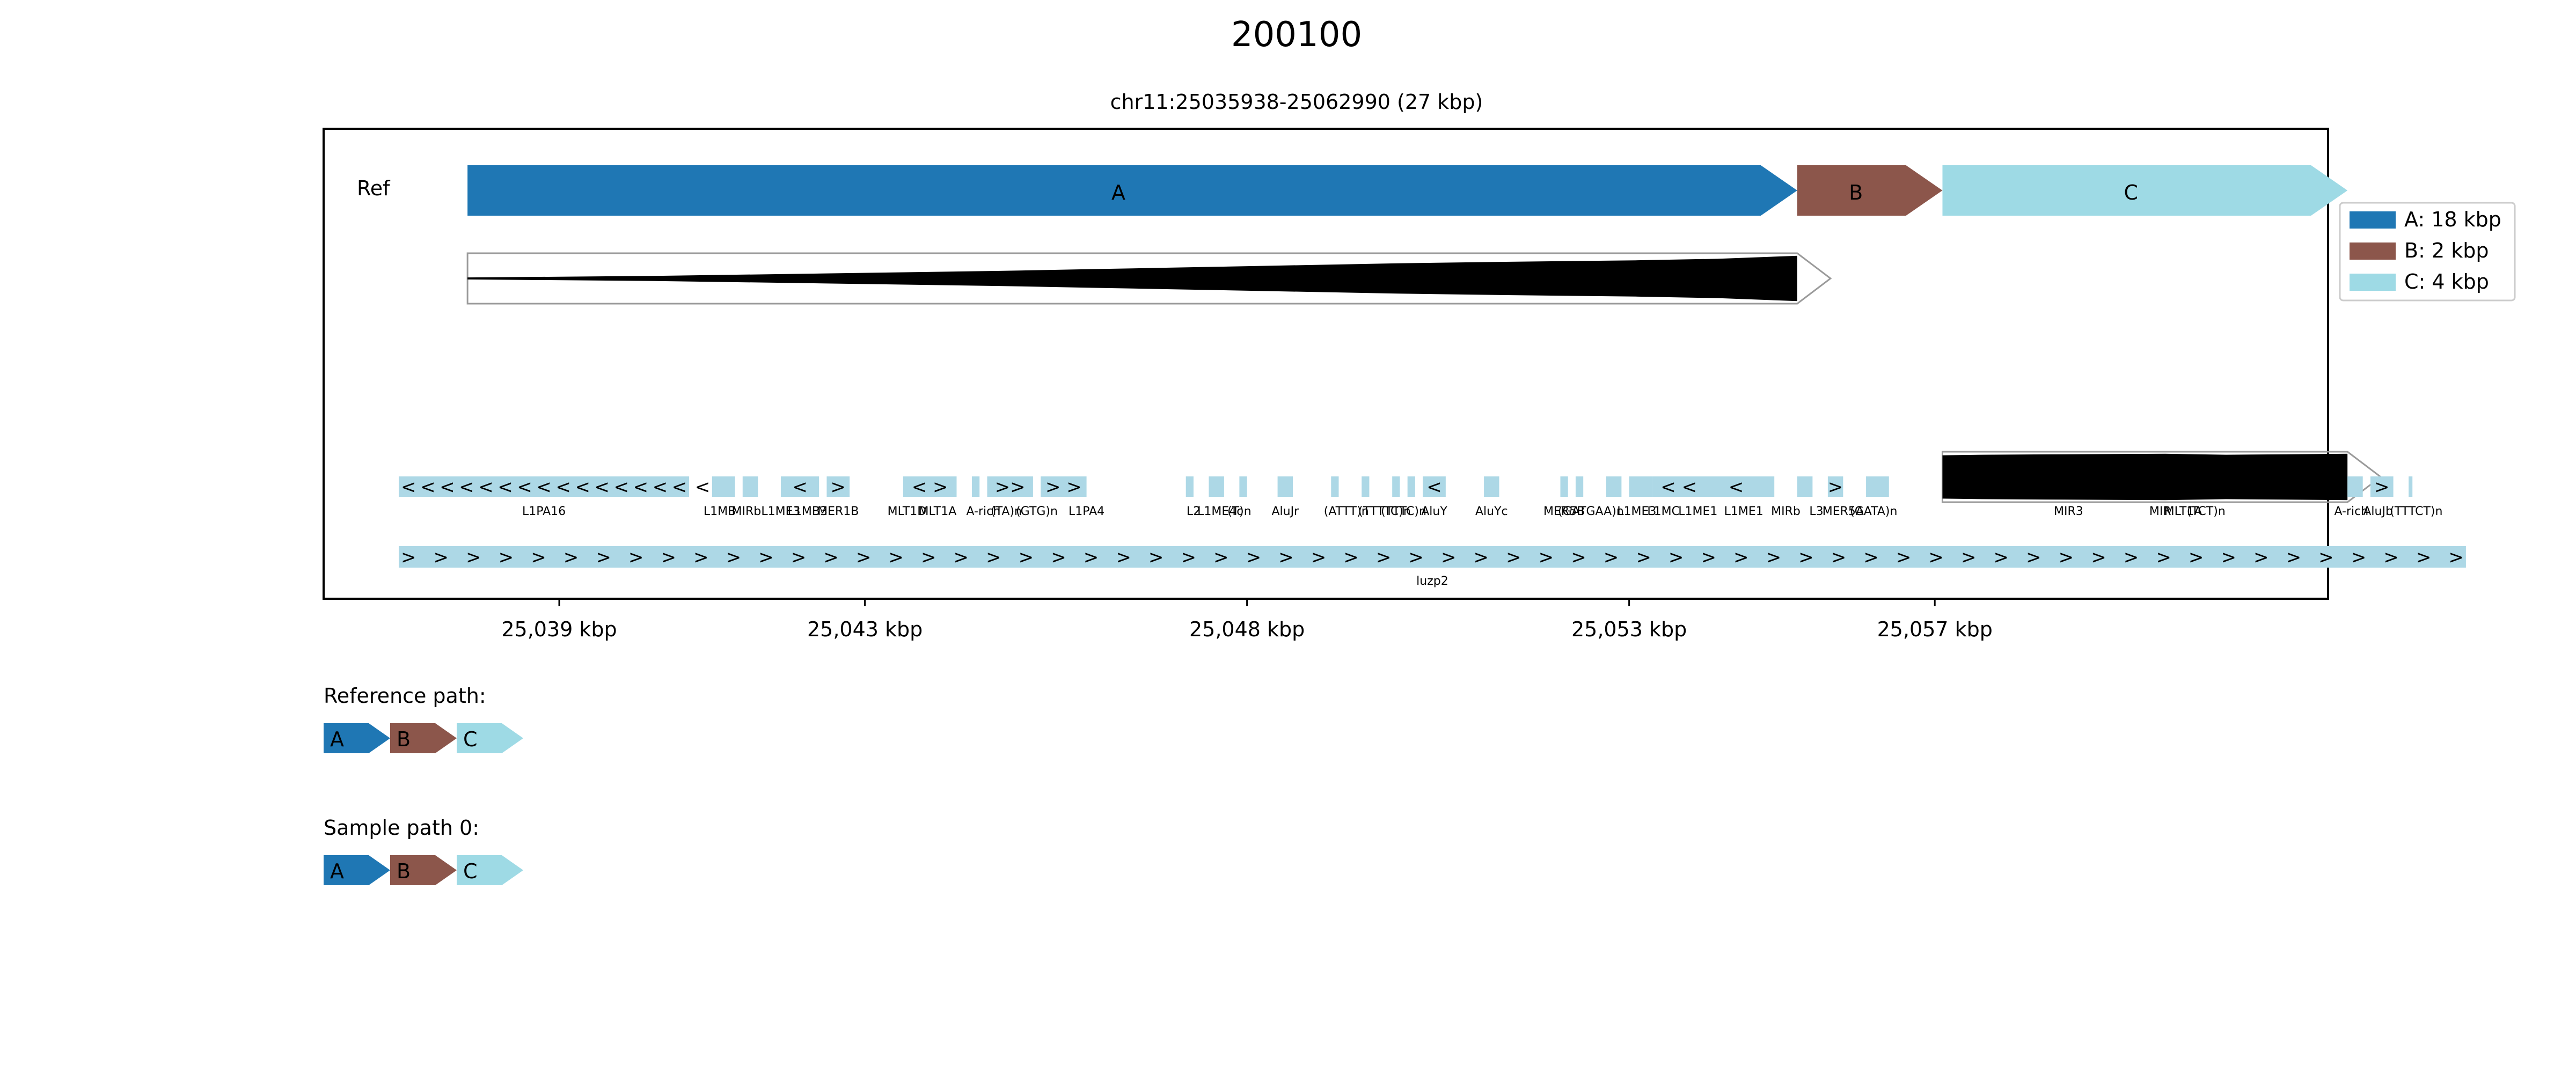 This screenshot has height=1073, width=2576. I want to click on x-tick-label: 25,043 kbp, so click(865, 629).